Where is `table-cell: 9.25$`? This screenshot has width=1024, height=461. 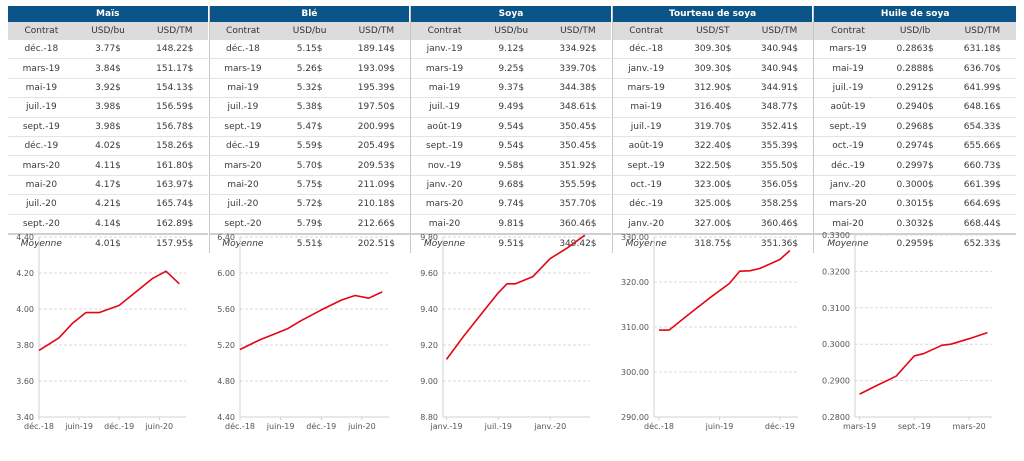
table-cell: 9.25$ is located at coordinates (511, 68).